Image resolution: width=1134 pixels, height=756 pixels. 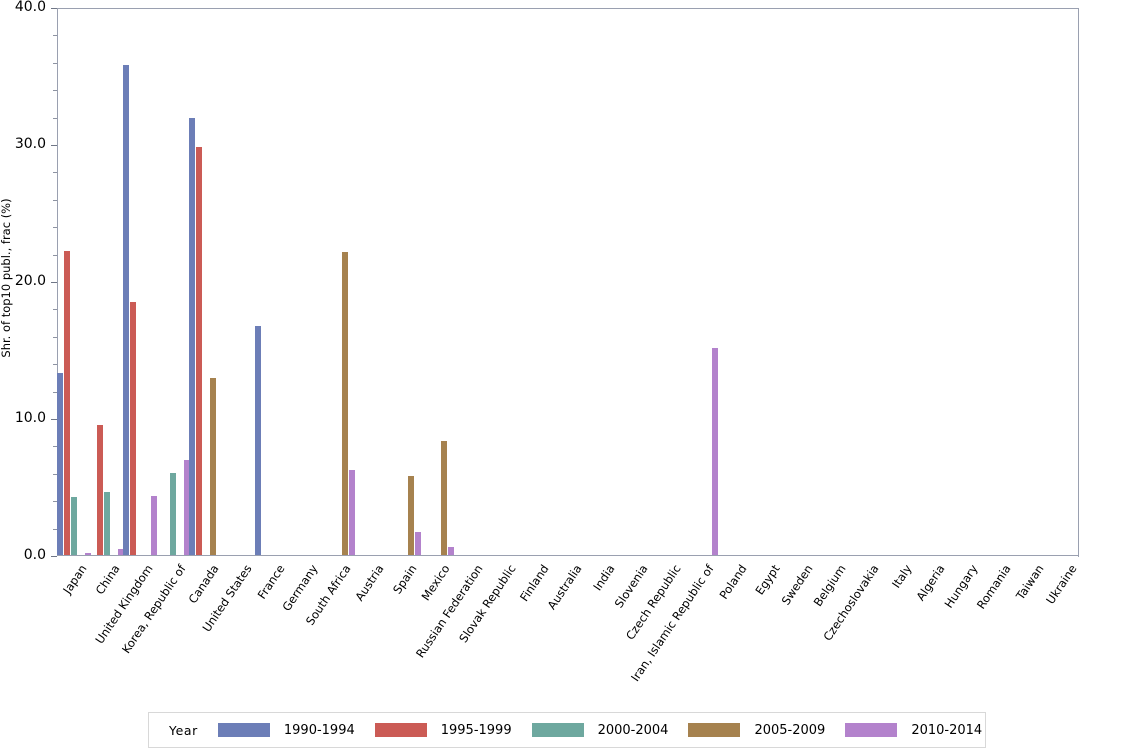 I want to click on legend-item: 1990-1994, so click(x=286, y=730).